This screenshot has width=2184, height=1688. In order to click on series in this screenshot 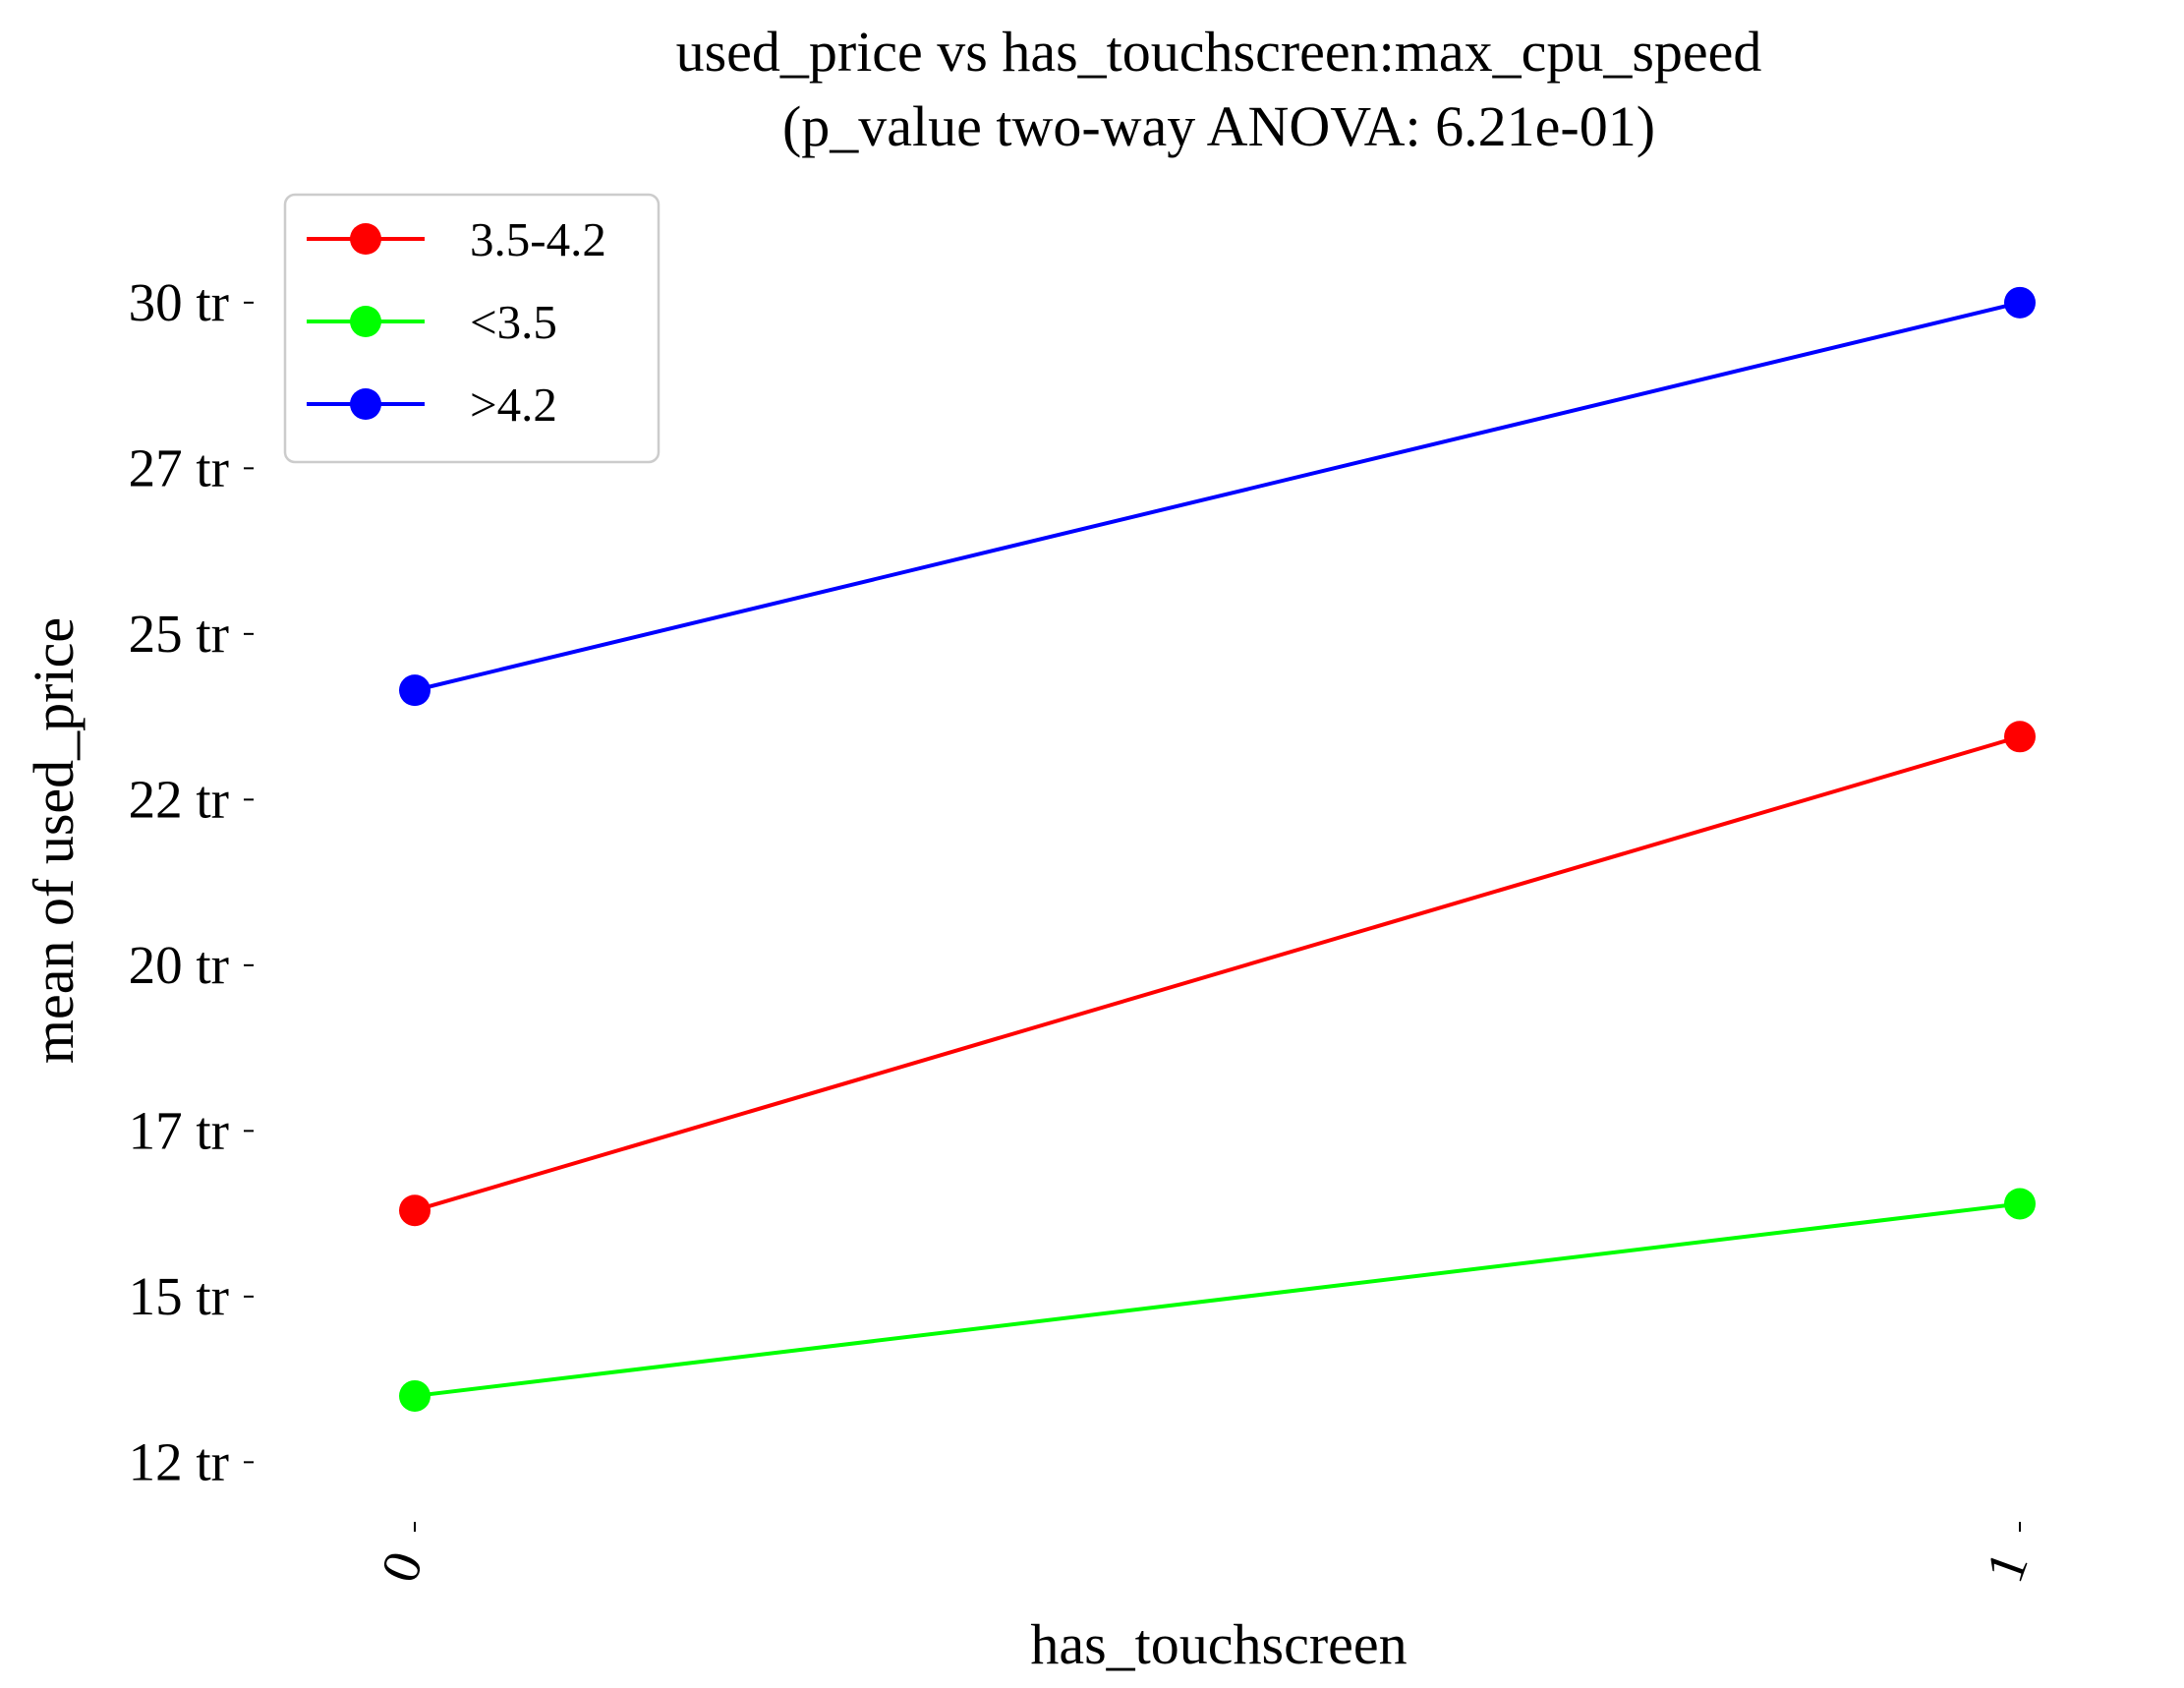, I will do `click(1217, 1300)`.